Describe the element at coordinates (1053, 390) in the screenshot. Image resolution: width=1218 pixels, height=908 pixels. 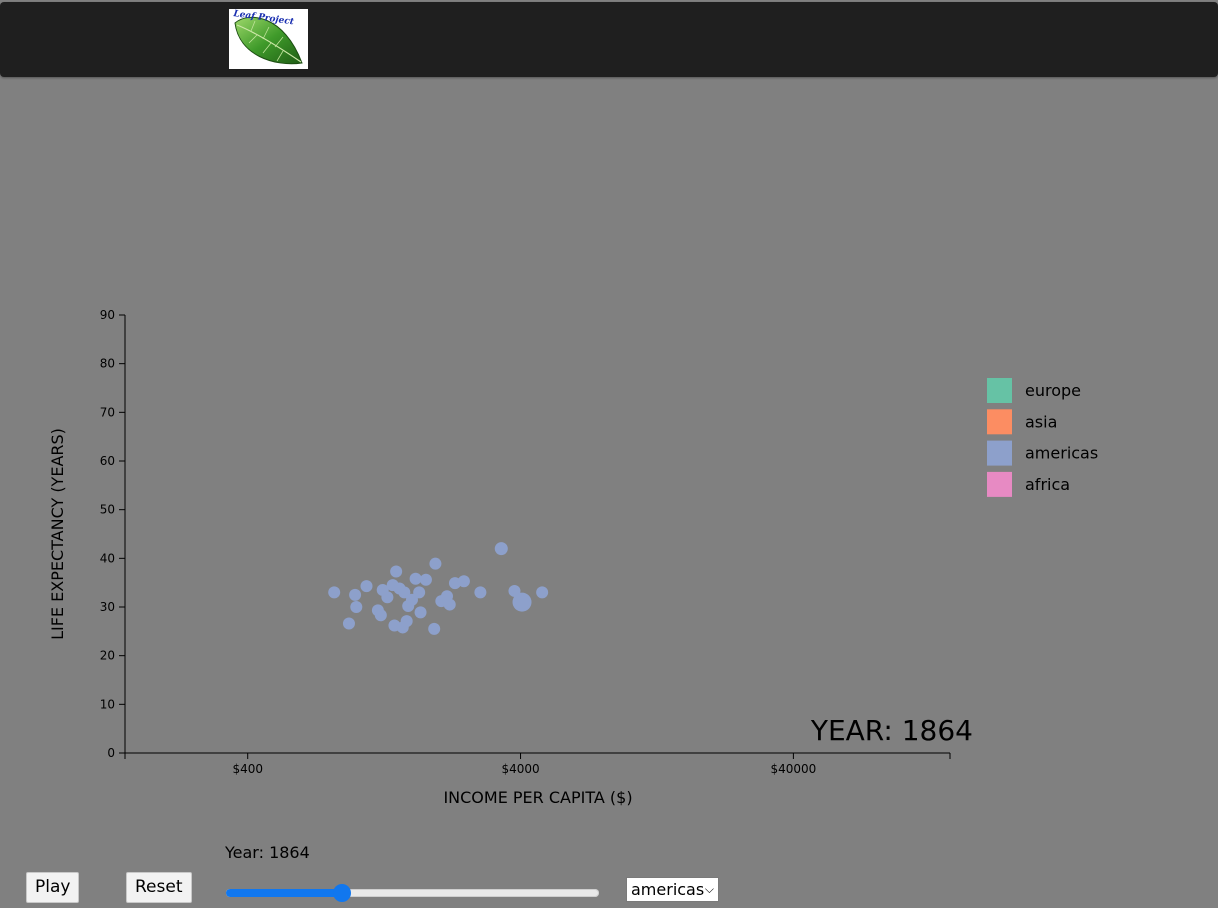
I see `legend-label-europe: europe` at that location.